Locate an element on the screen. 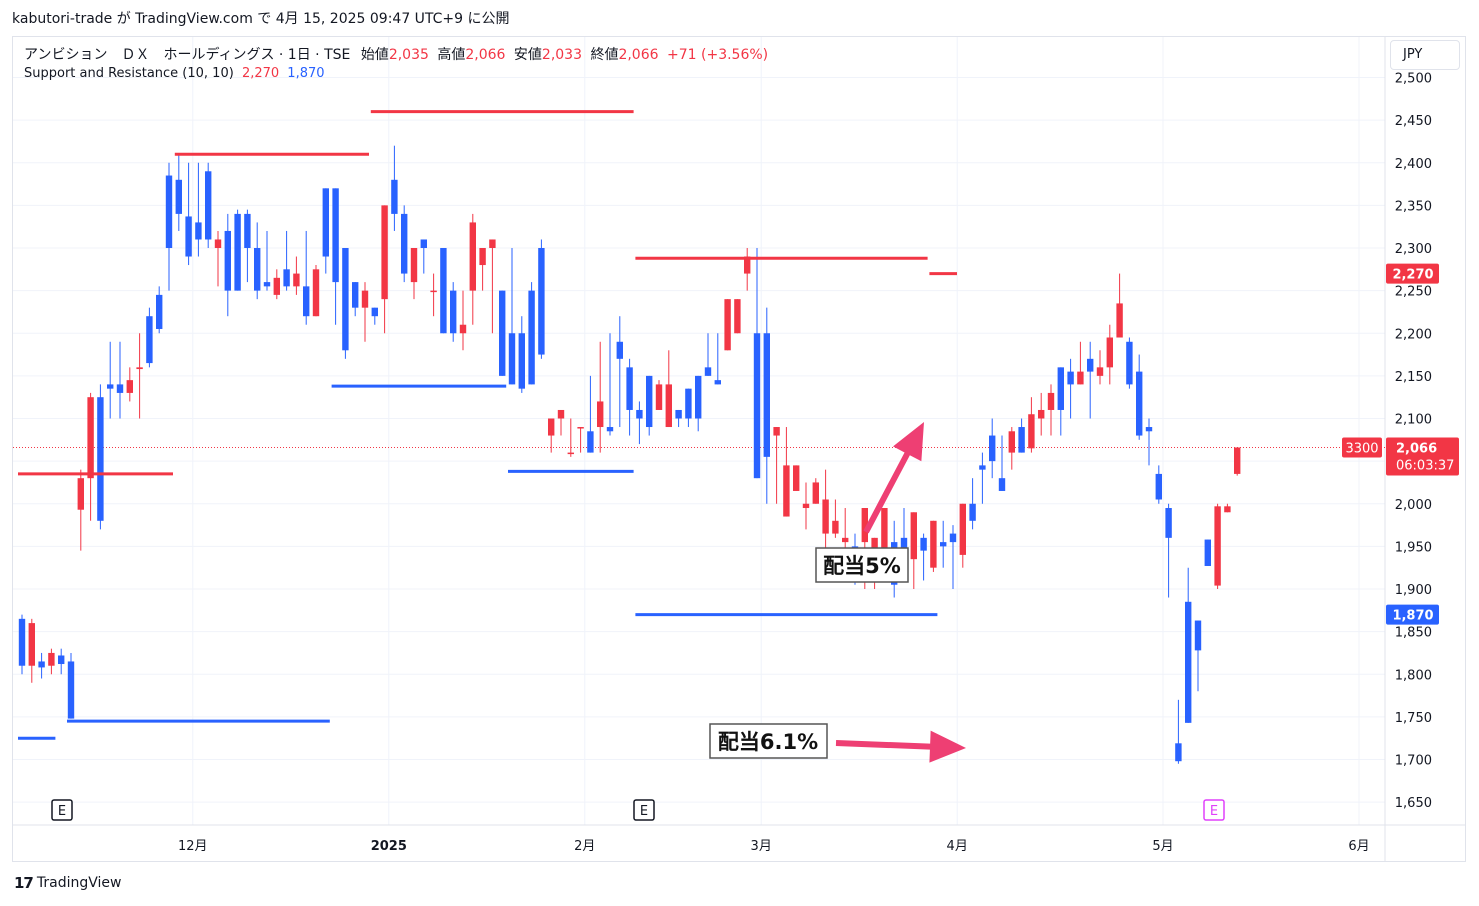  indicator-support-value: 1,870 is located at coordinates (306, 73).